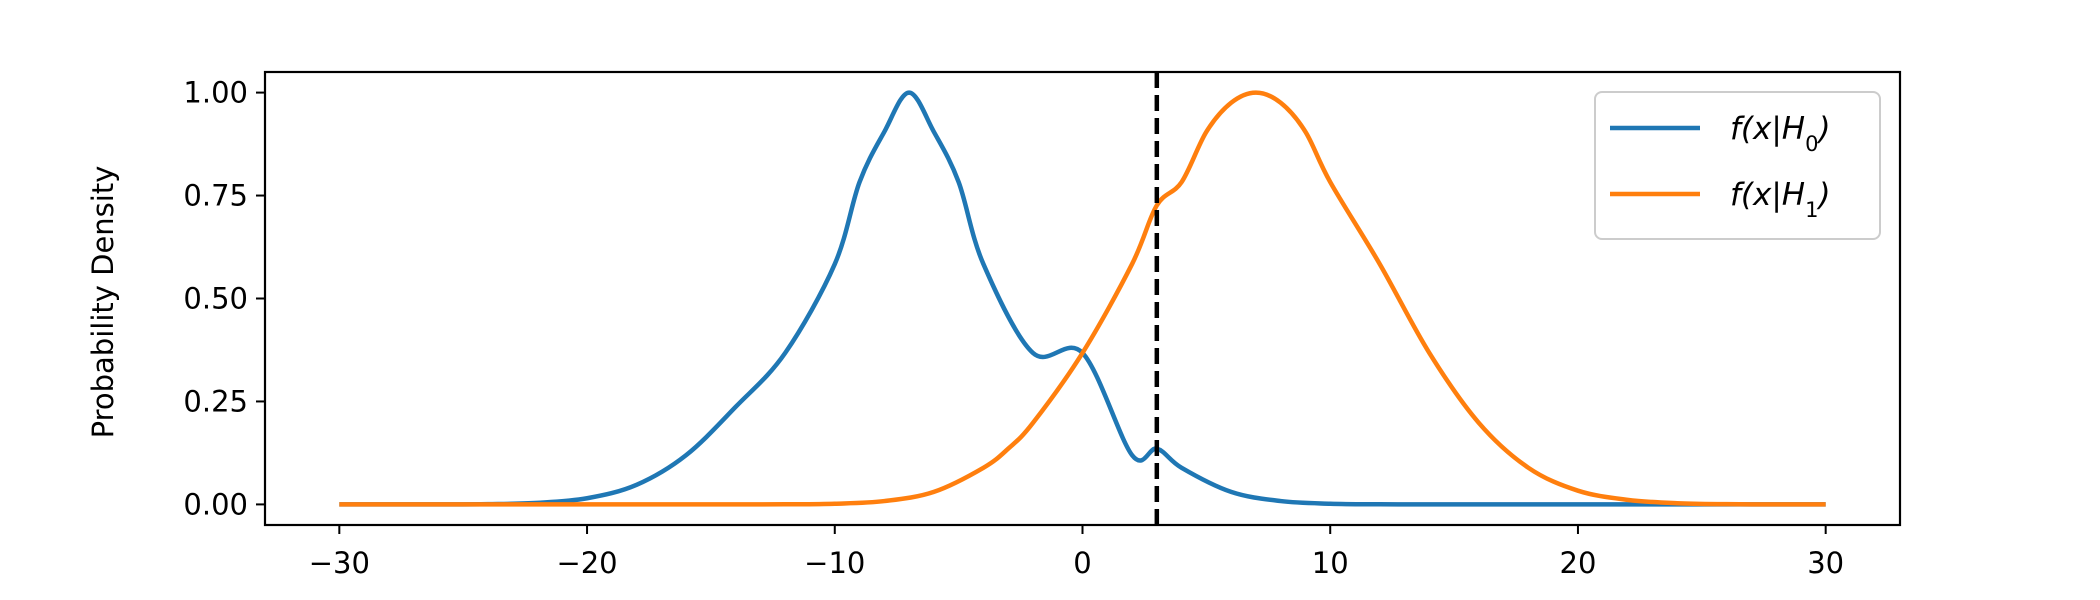  I want to click on x-tick-label: 10, so click(1330, 563).